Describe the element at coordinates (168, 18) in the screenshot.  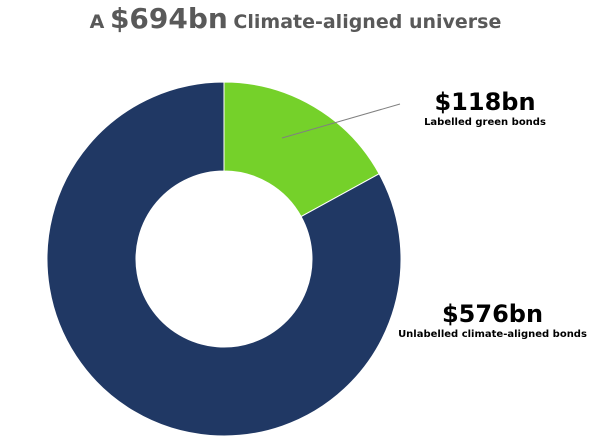
I see `title-amount: $694bn` at that location.